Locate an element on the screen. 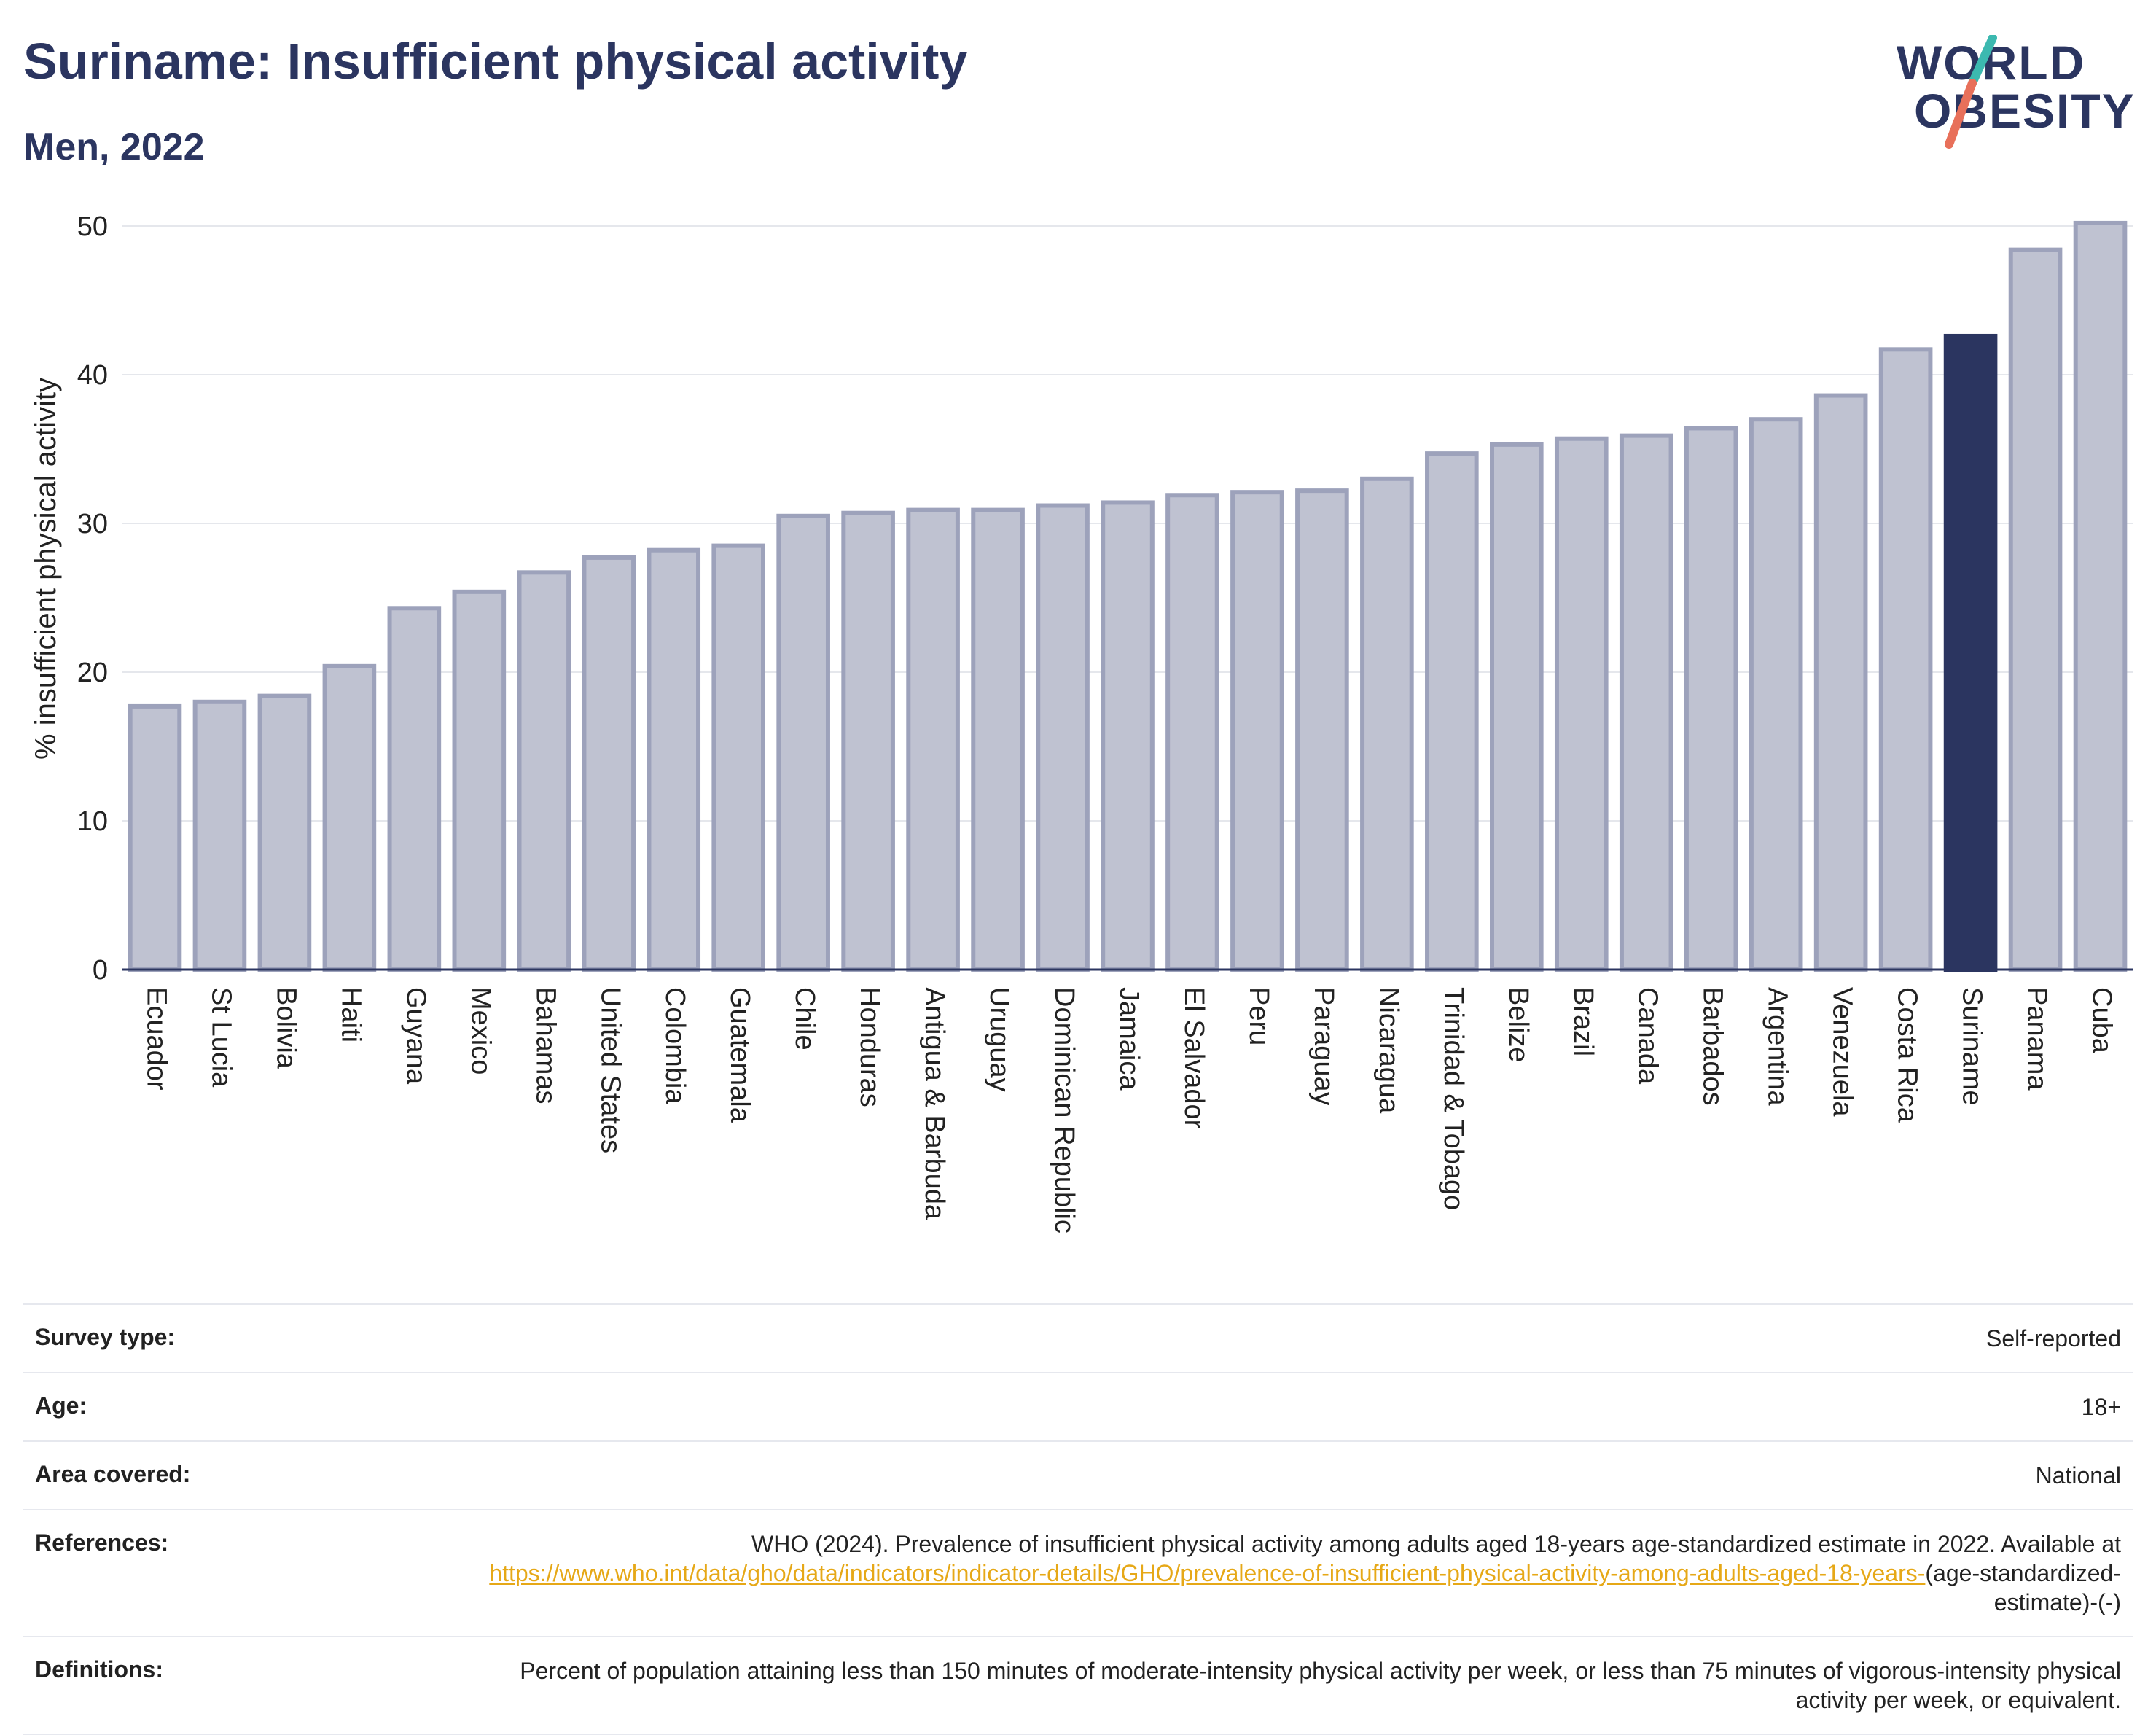 This screenshot has width=2156, height=1735. x-tick-label: Paraguay is located at coordinates (1323, 1046).